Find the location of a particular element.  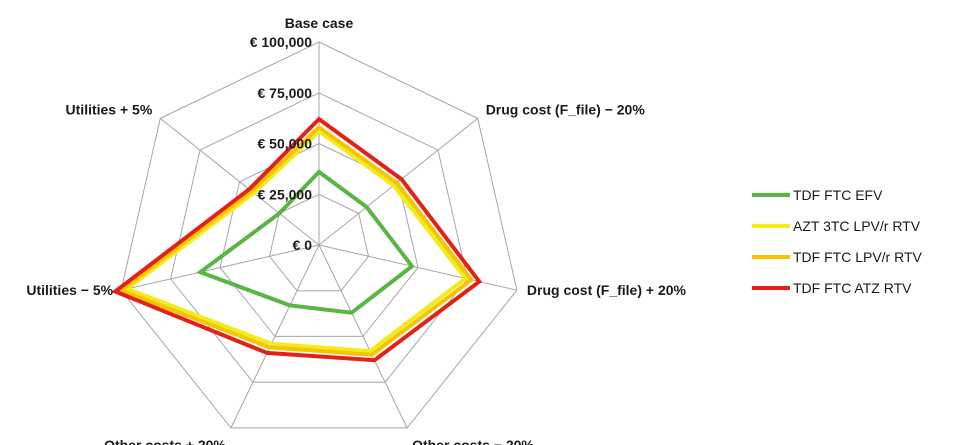

tick-label: € 25,000 is located at coordinates (285, 194).